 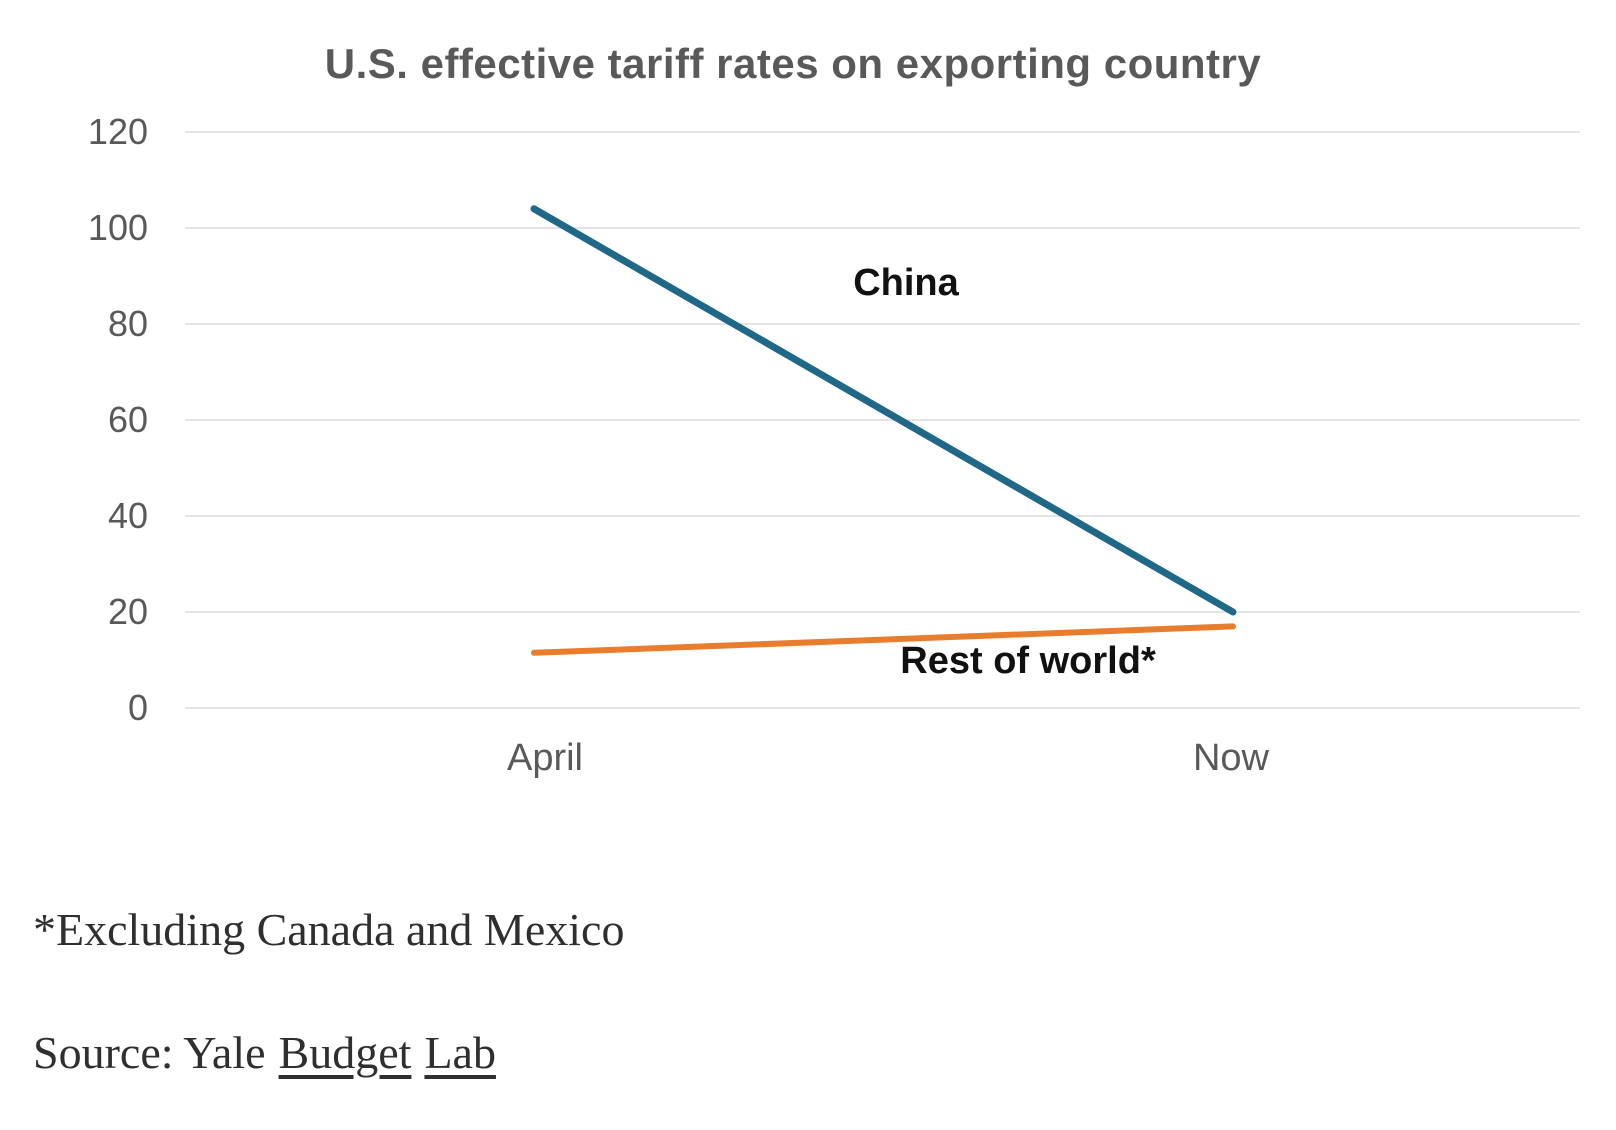 What do you see at coordinates (149, 1052) in the screenshot?
I see `source-prefix: Source: Yale` at bounding box center [149, 1052].